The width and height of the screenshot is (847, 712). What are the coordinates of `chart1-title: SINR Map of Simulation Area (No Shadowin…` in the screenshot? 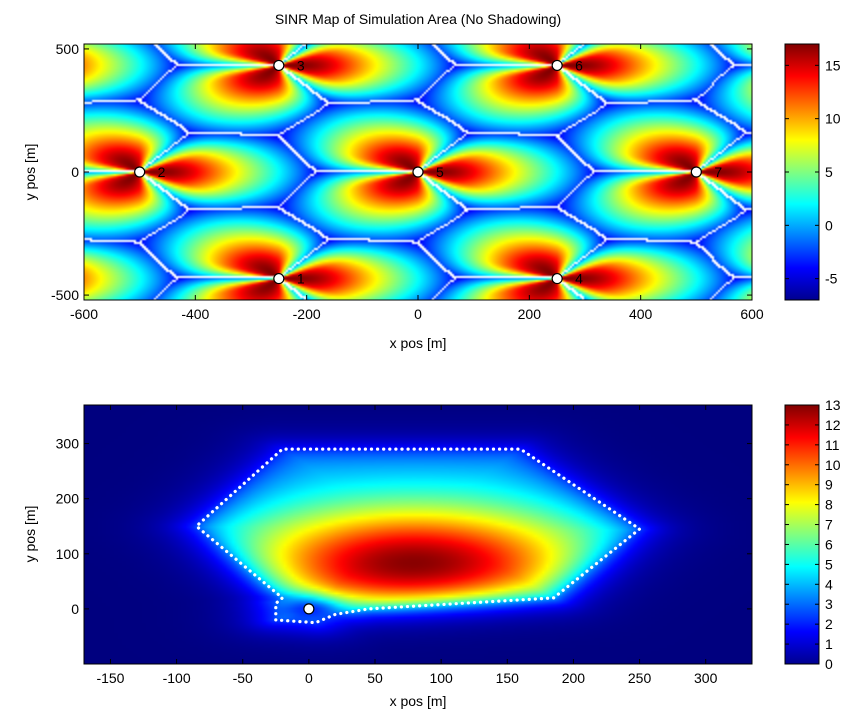 It's located at (418, 19).